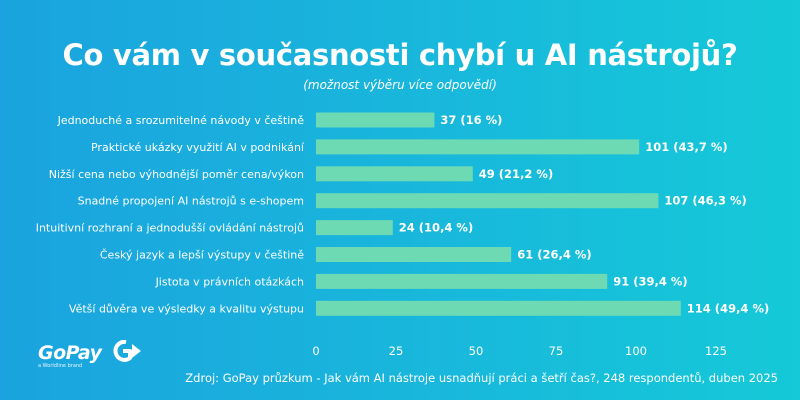  I want to click on category-label: Snadné propojení AI nástrojů s e-shopem, so click(191, 201).